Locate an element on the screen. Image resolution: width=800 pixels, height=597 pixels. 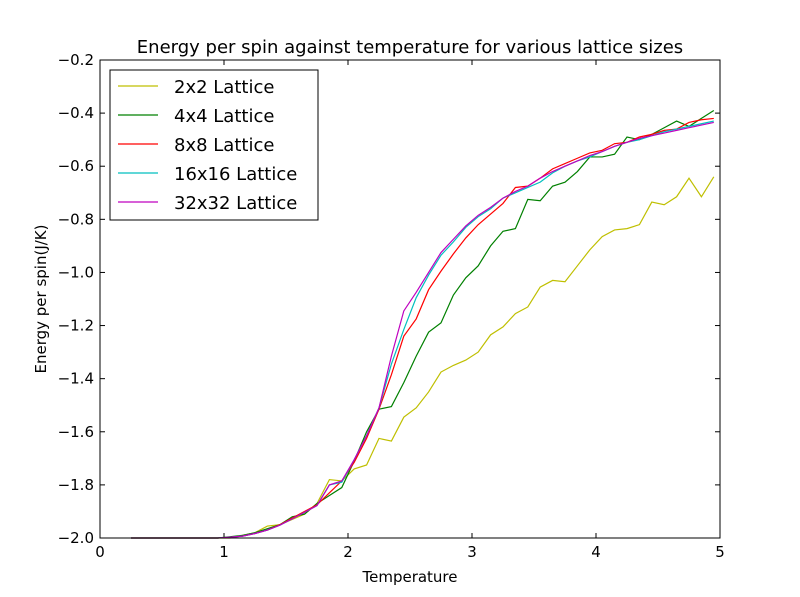
y-tick-label: −1.2 is located at coordinates (76, 326).